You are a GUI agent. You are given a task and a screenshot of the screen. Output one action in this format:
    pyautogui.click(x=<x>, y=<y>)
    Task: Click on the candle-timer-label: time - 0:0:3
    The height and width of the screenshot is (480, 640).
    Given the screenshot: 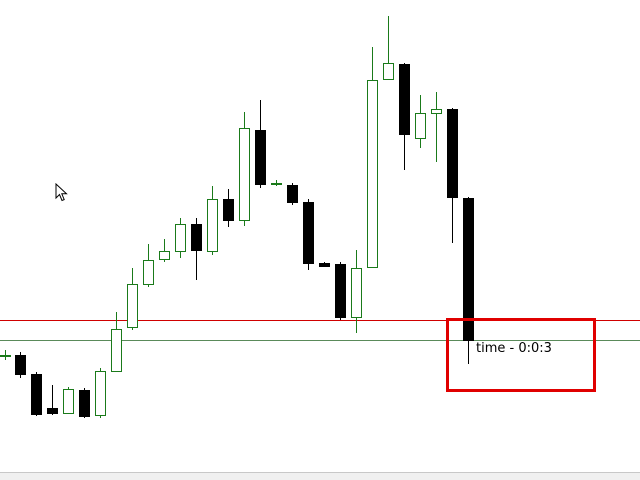 What is the action you would take?
    pyautogui.click(x=514, y=348)
    